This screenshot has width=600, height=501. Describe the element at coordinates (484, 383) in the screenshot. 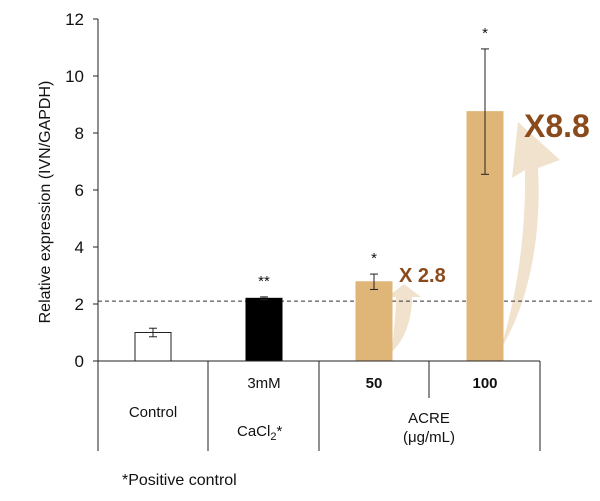

I see `table-label-acre-dose: 100` at that location.